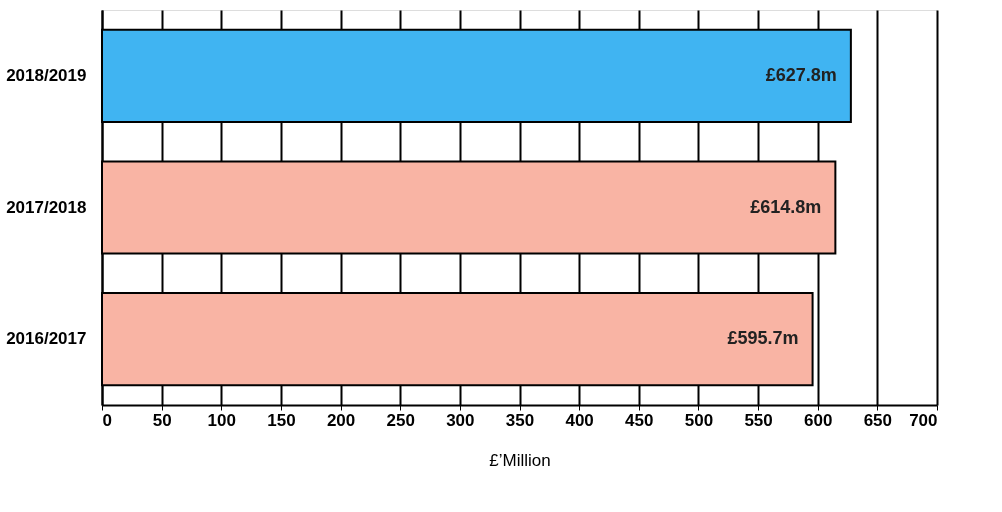 This screenshot has width=1002, height=512. I want to click on data-label: £627.8m, so click(801, 74).